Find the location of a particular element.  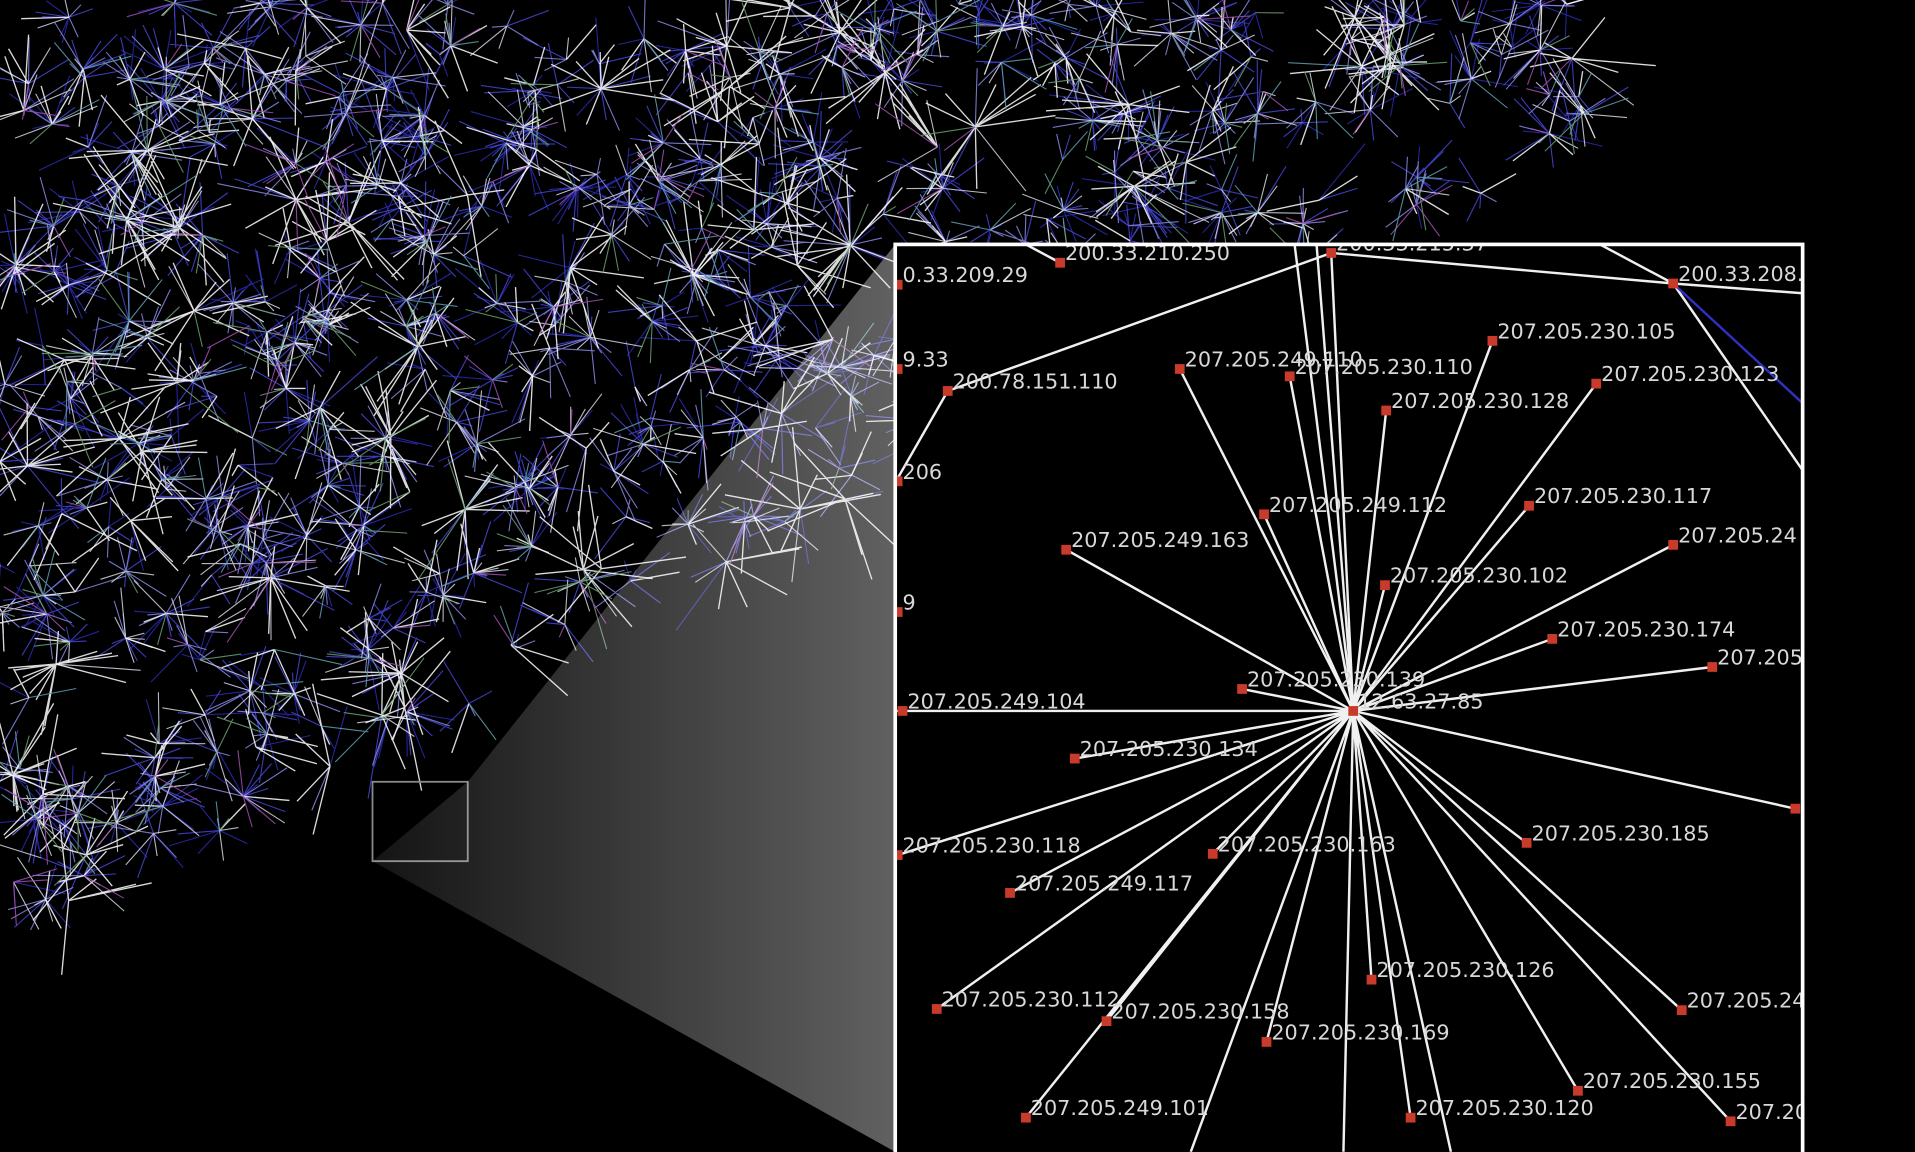

node-label: 207.205.230.163 is located at coordinates (1307, 844).